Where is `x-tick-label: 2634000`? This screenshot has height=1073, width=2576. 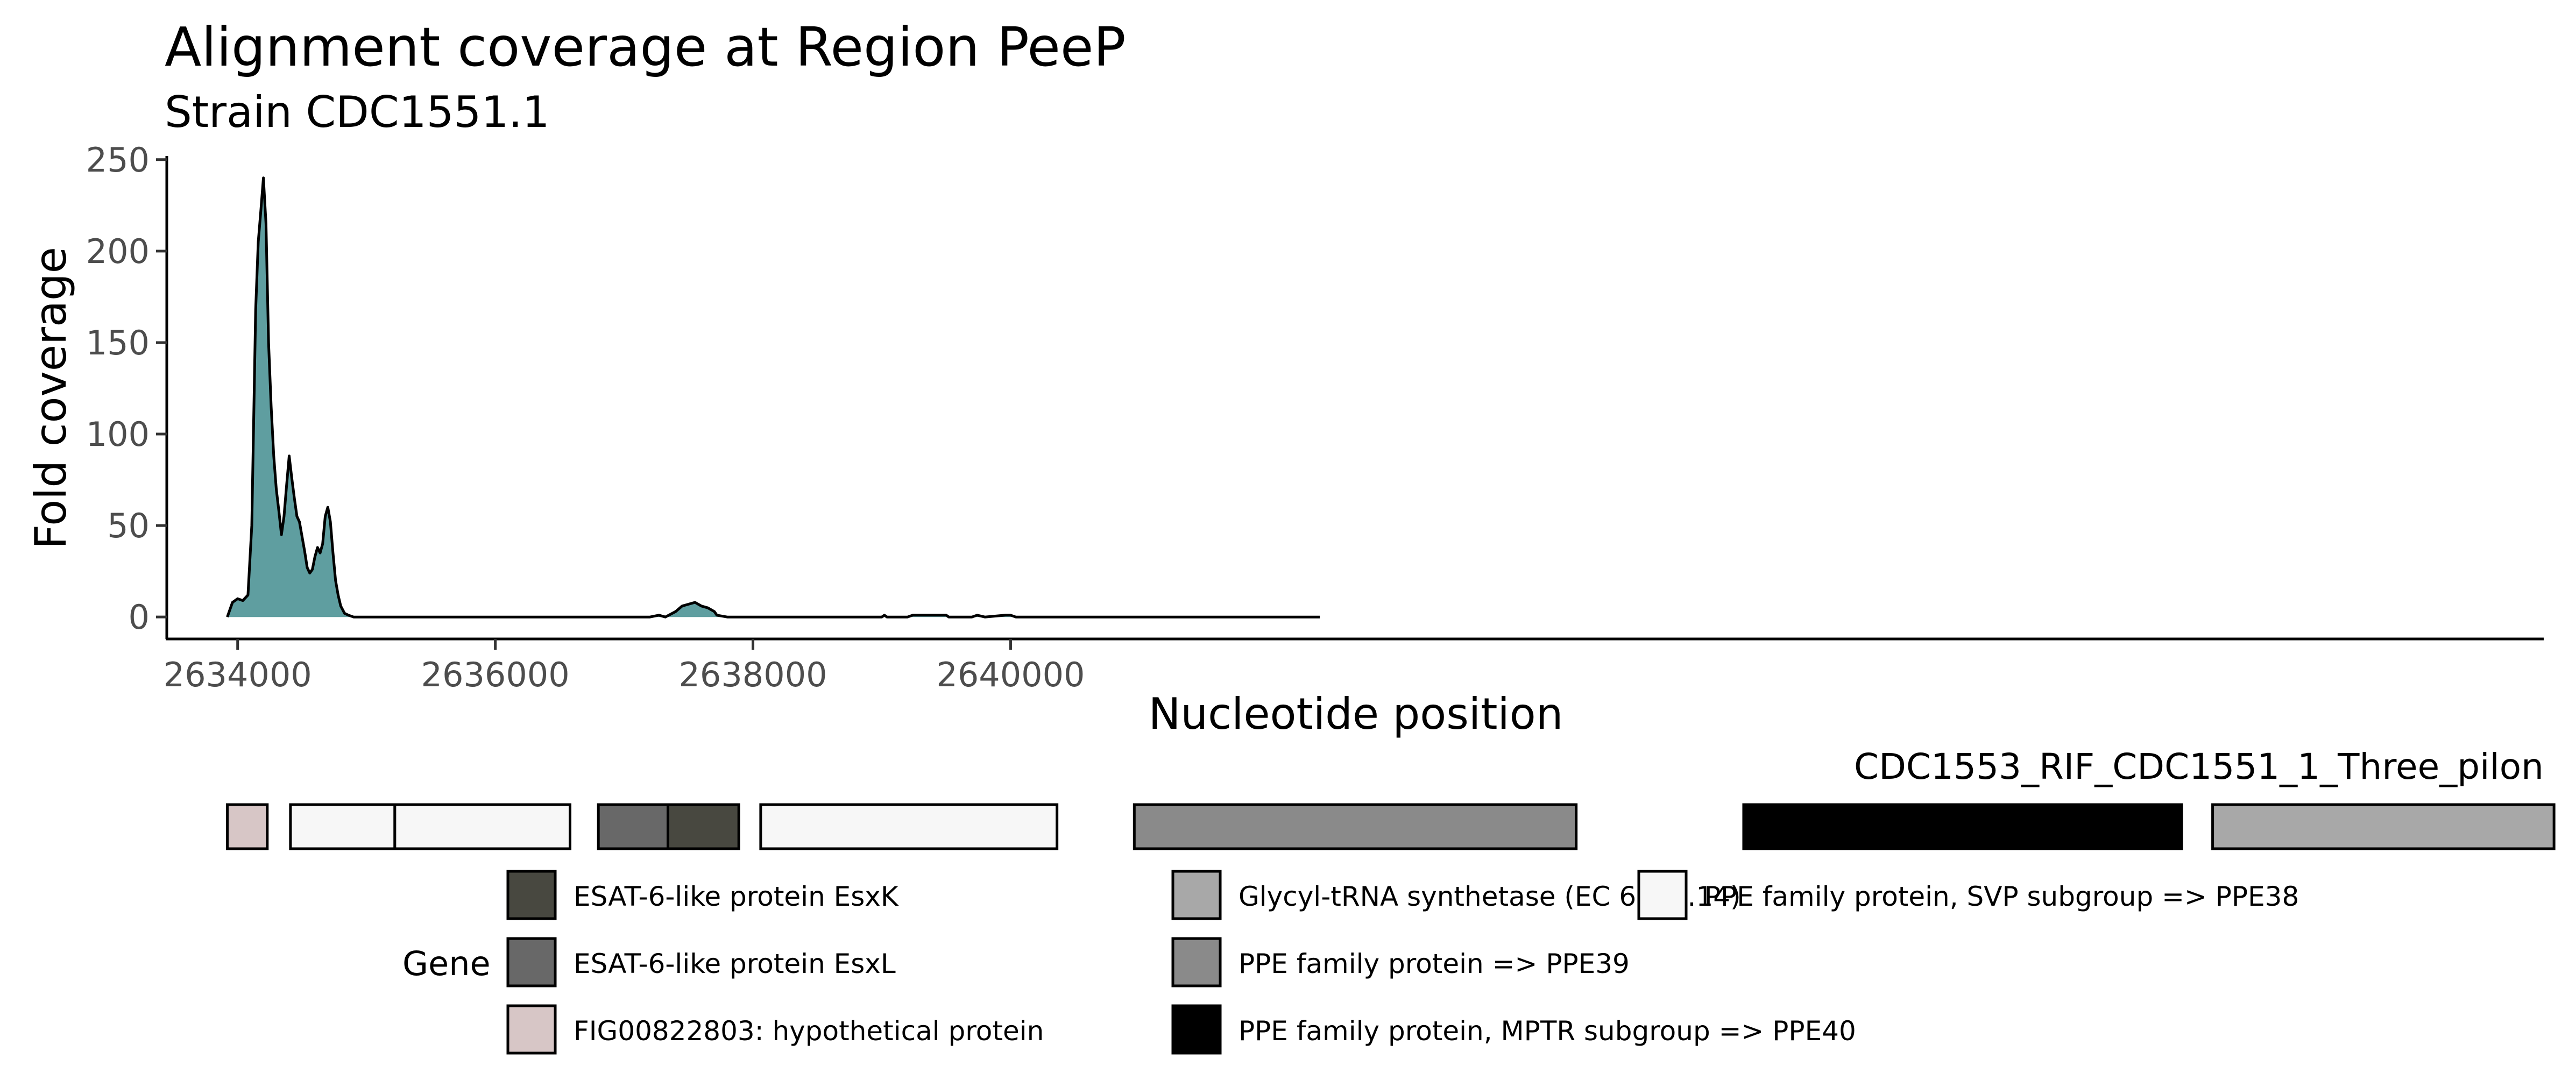 x-tick-label: 2634000 is located at coordinates (238, 674).